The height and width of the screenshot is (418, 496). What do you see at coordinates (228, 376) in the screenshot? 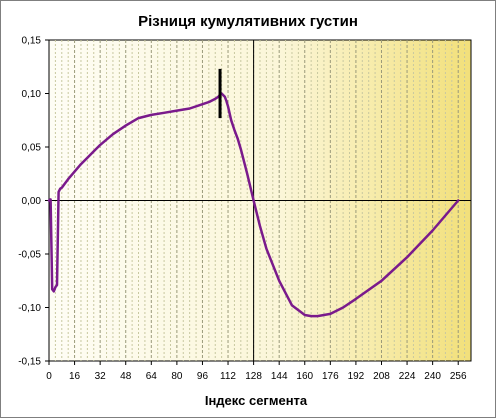
I see `x-tick-label: 112` at bounding box center [228, 376].